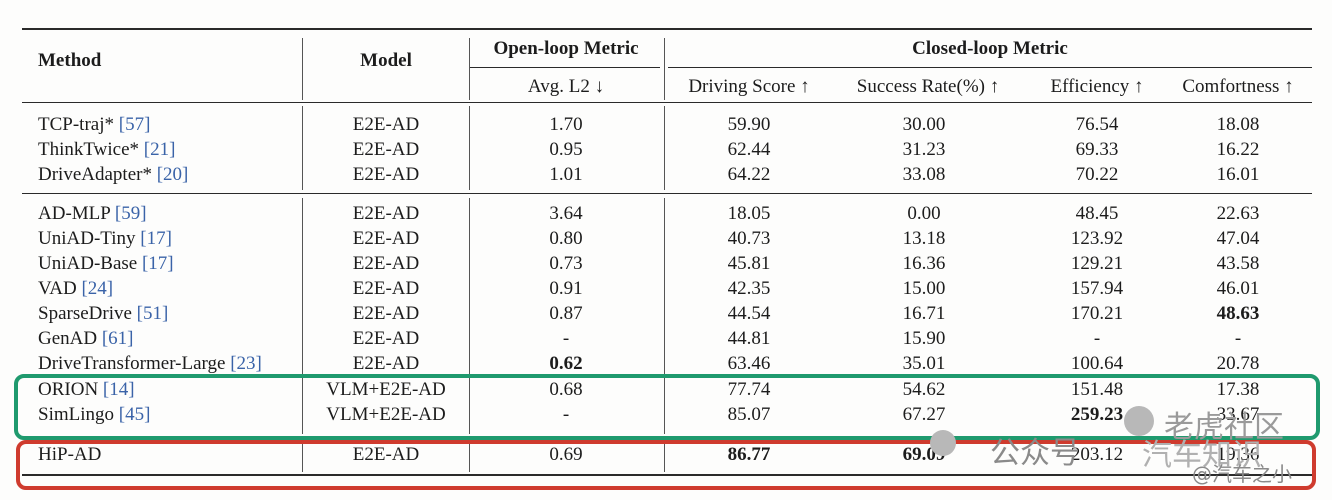  What do you see at coordinates (246, 363) in the screenshot?
I see `citation-ref: [23]` at bounding box center [246, 363].